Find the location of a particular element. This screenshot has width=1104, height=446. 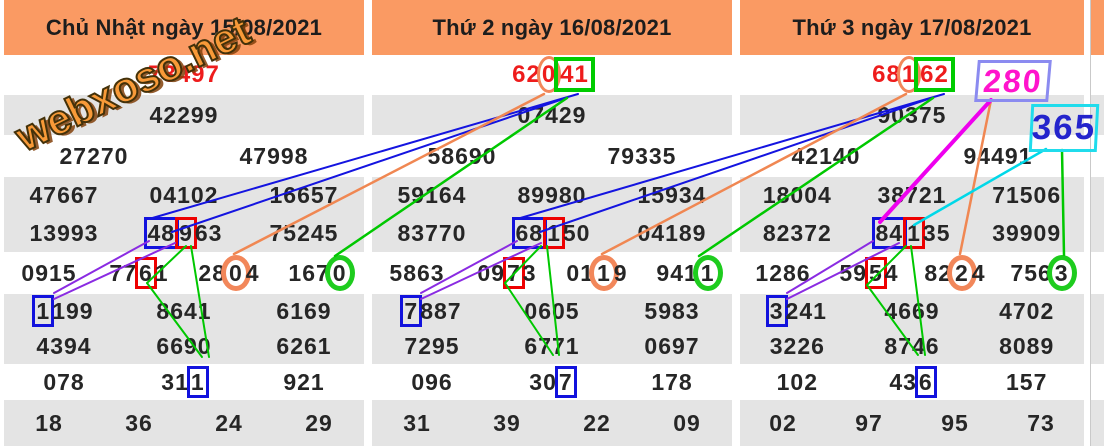

red-box-digit: 1 is located at coordinates (914, 232).